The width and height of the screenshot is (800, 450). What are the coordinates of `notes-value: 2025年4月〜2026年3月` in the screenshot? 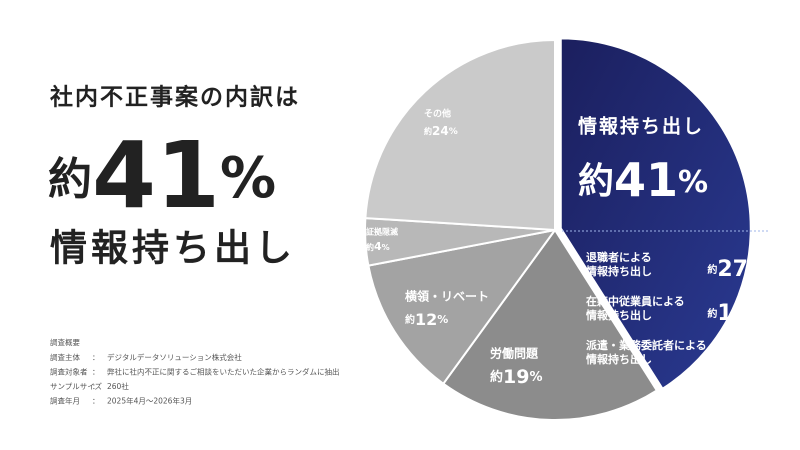 It's located at (149, 401).